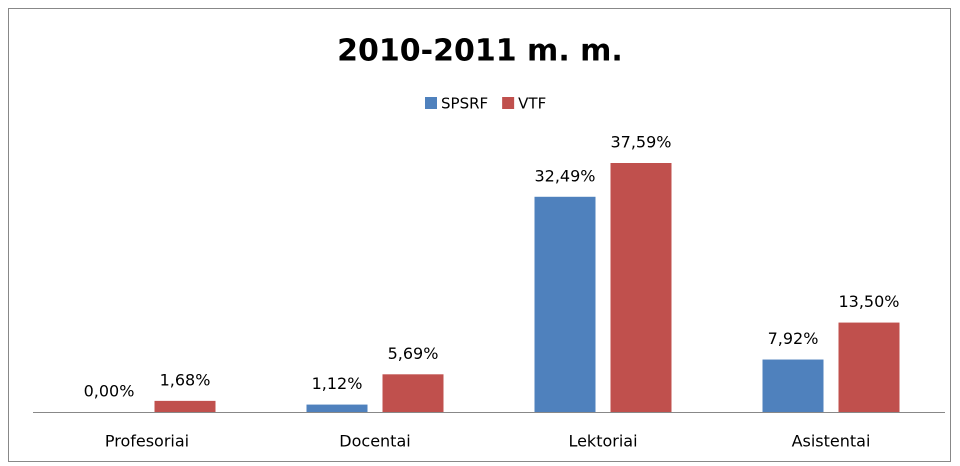  Describe the element at coordinates (564, 175) in the screenshot. I see `data-label: 32,49%` at that location.